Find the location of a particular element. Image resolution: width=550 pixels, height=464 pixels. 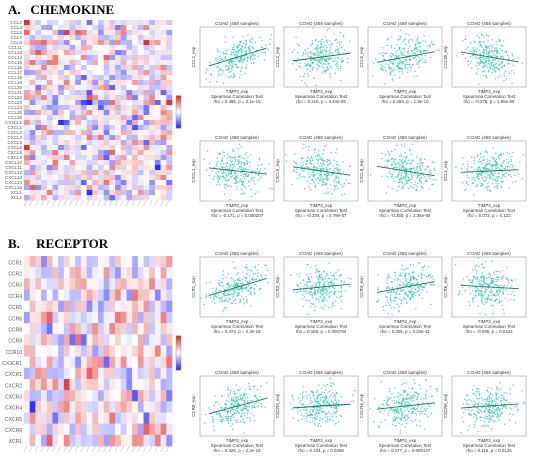

scatter-stat: rho = -0.276, p = 1.85e-09 is located at coordinates (489, 101).